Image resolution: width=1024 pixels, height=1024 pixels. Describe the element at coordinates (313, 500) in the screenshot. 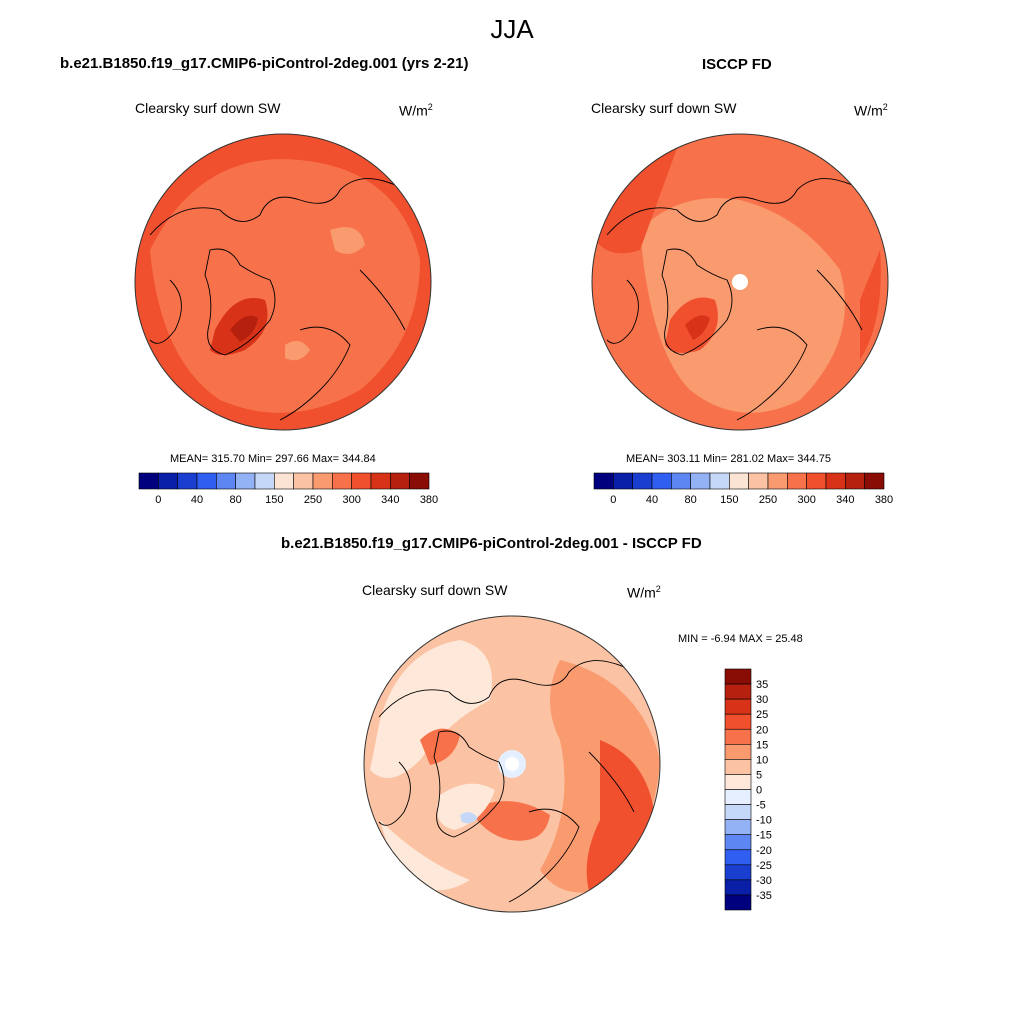

I see `colorbar-model-tick-label: 250` at that location.